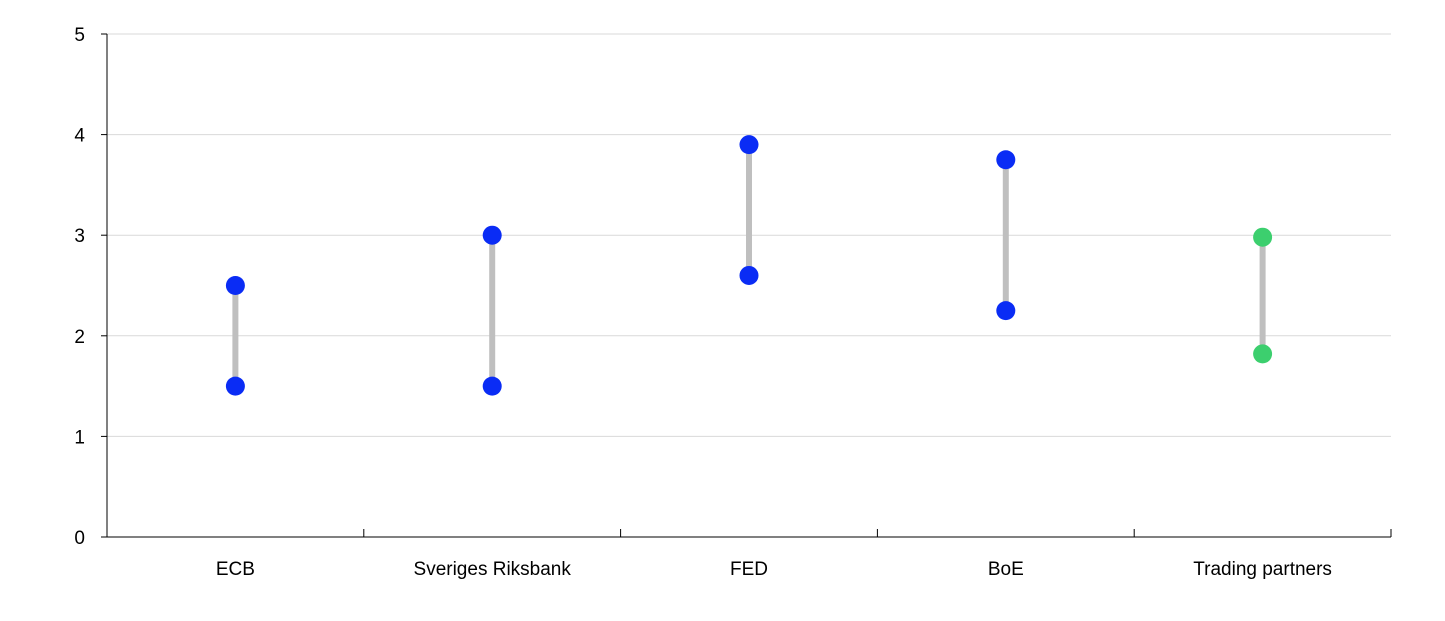  I want to click on x-category-label-2: FED, so click(749, 569).